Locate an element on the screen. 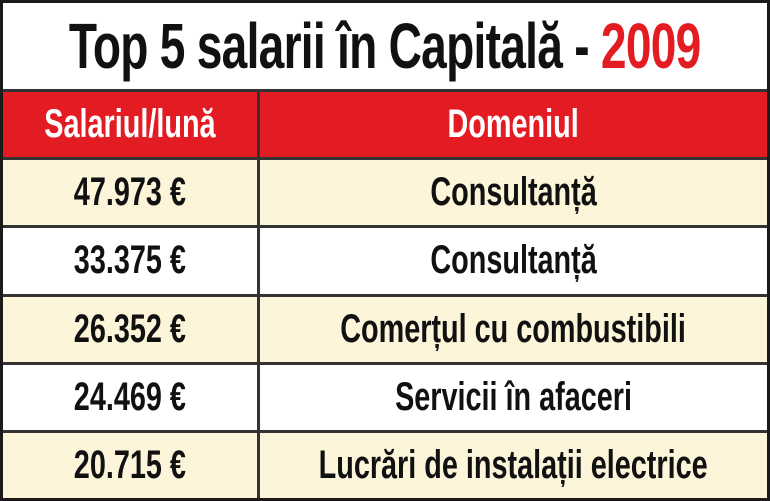 The width and height of the screenshot is (770, 501). title: Top 5 salarii în Capitală - 2009 is located at coordinates (385, 46).